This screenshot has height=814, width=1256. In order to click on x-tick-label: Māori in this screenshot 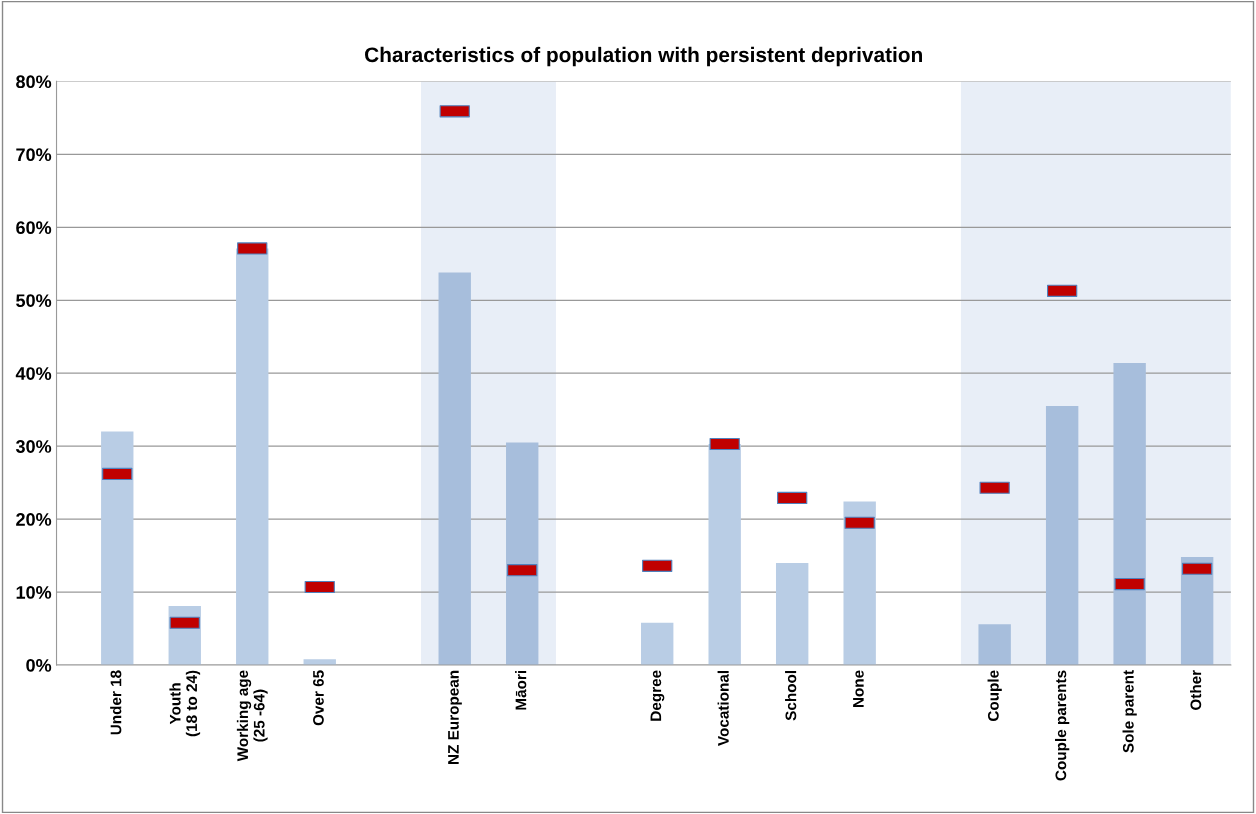, I will do `click(521, 690)`.